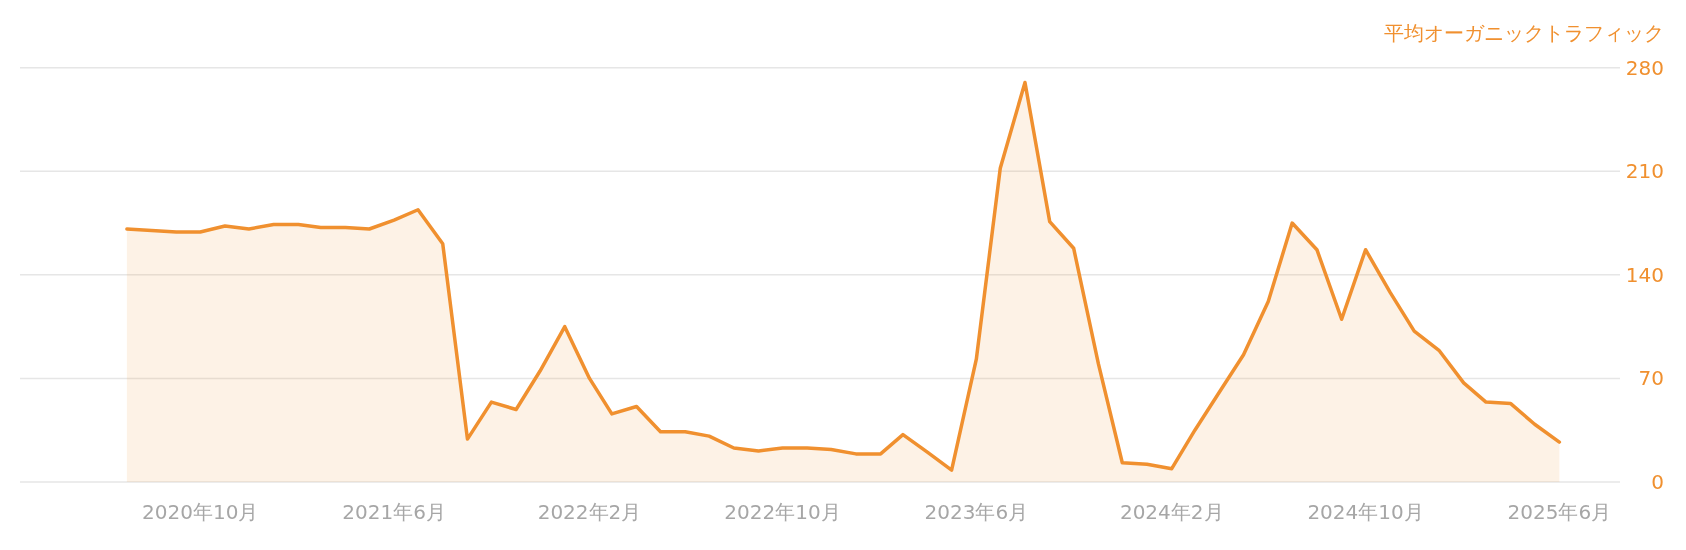 This screenshot has height=550, width=1686. I want to click on y-tick-label: 70, so click(1651, 378).